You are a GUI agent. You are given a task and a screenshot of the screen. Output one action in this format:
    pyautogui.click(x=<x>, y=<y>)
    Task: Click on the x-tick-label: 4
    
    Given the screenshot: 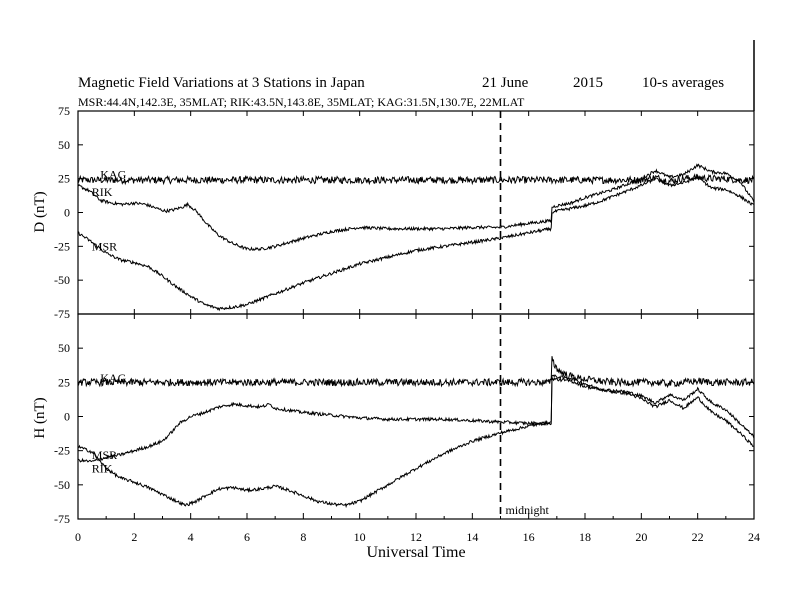 What is the action you would take?
    pyautogui.click(x=191, y=537)
    